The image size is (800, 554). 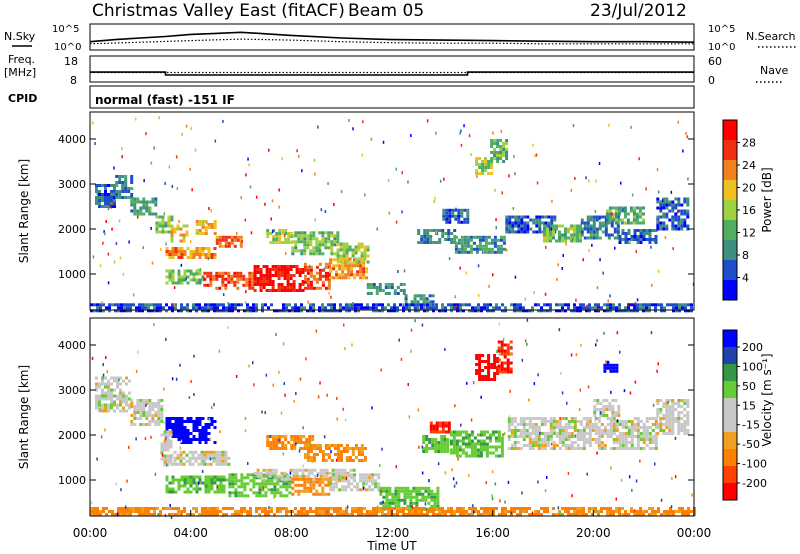 What do you see at coordinates (721, 47) in the screenshot?
I see `noise-right-tick-bottom: 10^0` at bounding box center [721, 47].